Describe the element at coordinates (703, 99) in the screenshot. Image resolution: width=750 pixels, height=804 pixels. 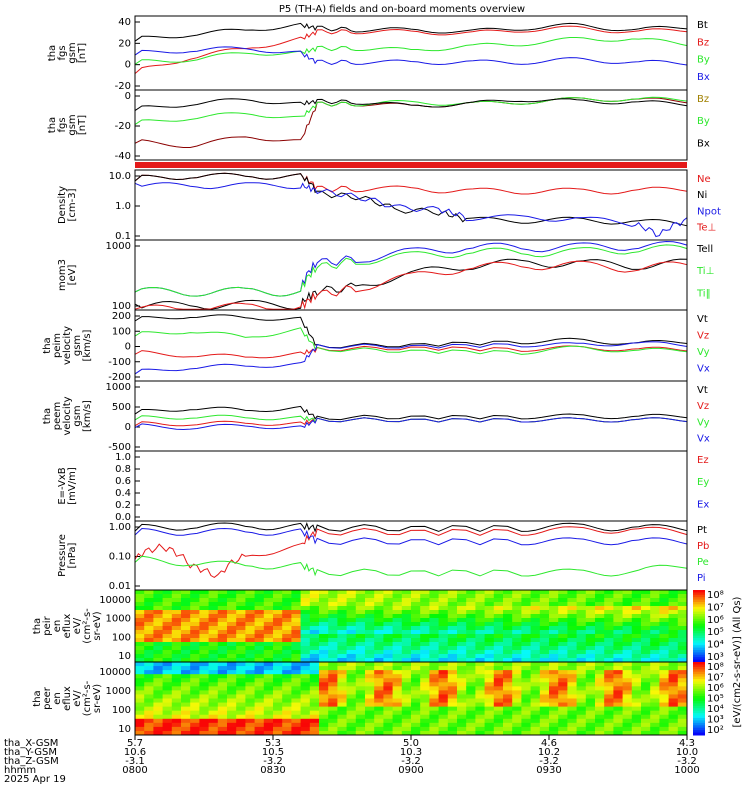
I see `fgs2-legend-entry: Bz` at that location.